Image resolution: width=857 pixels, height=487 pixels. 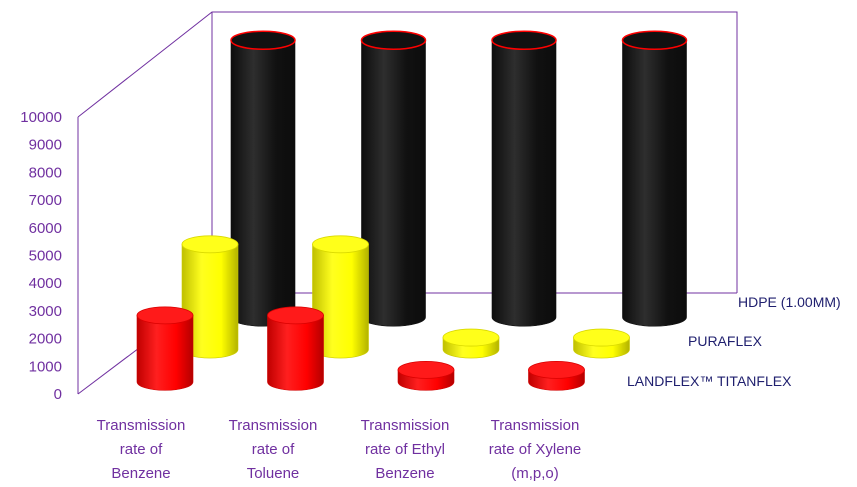 I want to click on x-category-label: Transmission rate of Xylene (m,p,o), so click(x=535, y=449).